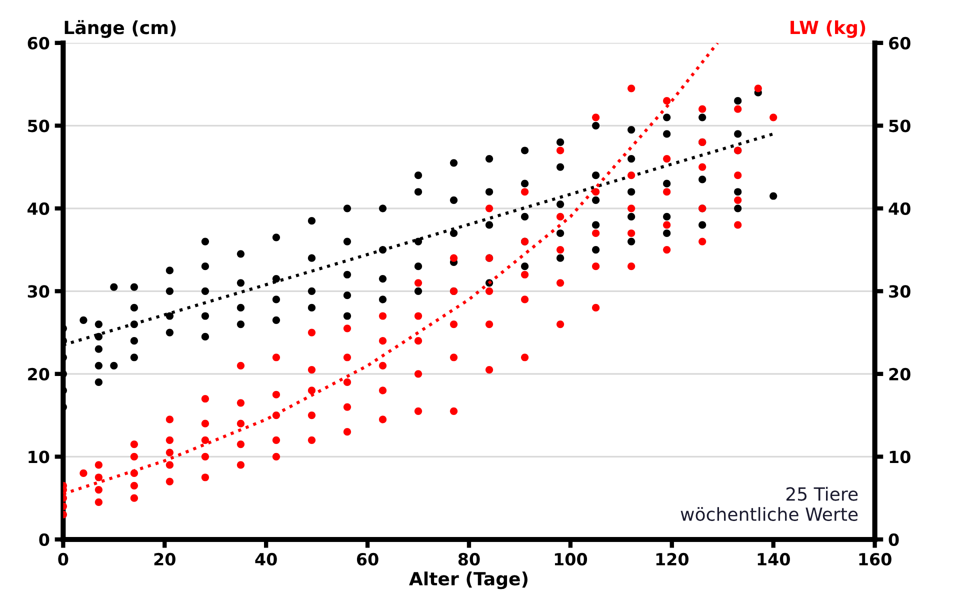  What do you see at coordinates (899, 291) in the screenshot?
I see `y2-tick-label: 30` at bounding box center [899, 291].